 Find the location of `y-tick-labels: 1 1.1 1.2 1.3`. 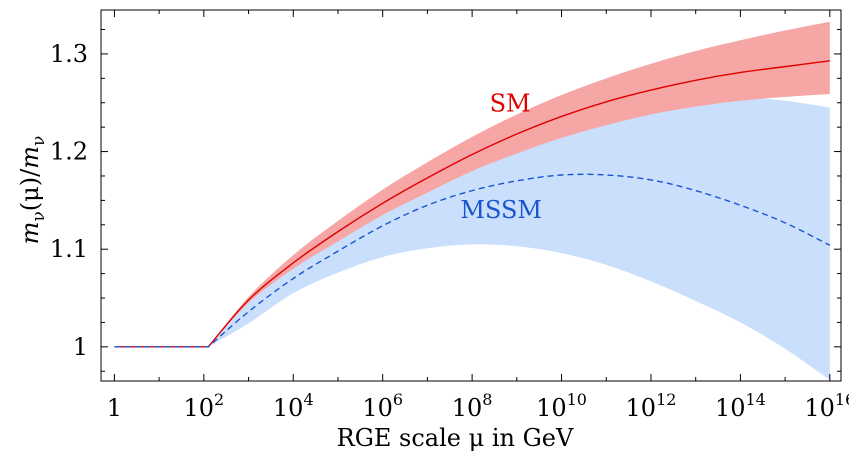

y-tick-labels: 1 1.1 1.2 1.3 is located at coordinates (69, 200).